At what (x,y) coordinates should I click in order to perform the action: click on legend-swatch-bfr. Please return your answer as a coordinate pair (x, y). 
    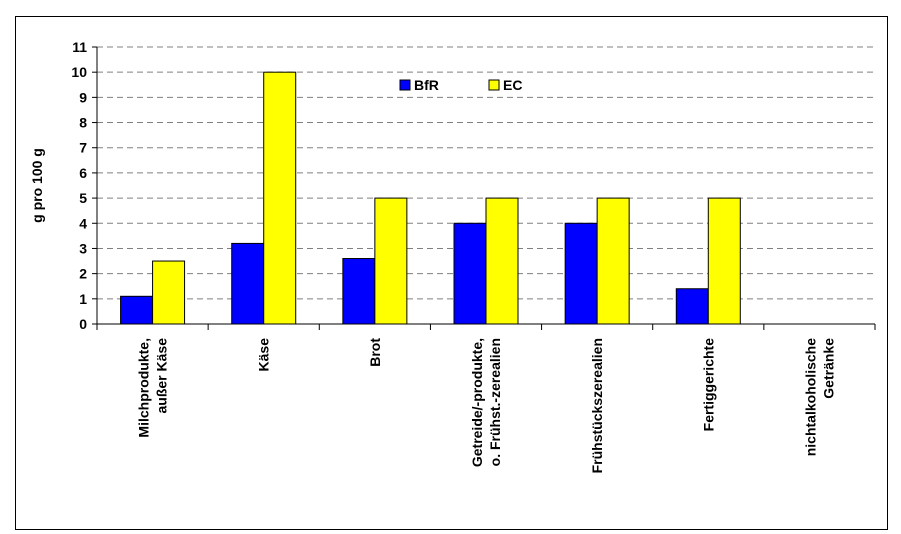
    Looking at the image, I should click on (405, 85).